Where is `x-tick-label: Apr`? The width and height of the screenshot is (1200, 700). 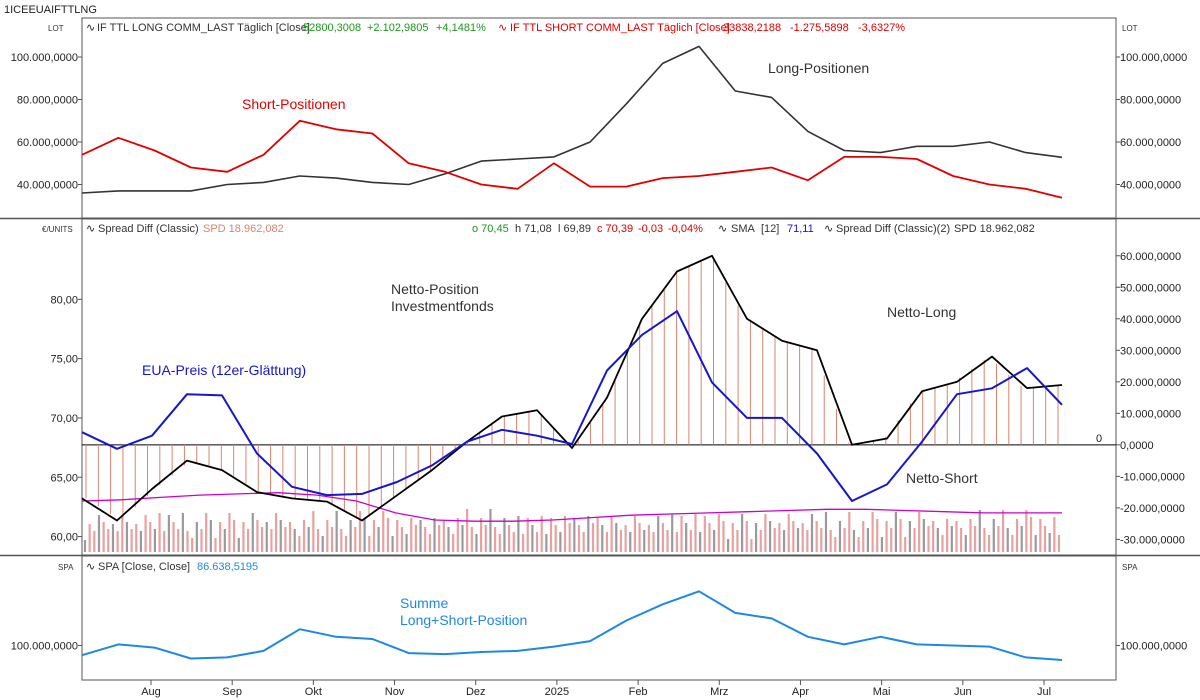
x-tick-label: Apr is located at coordinates (800, 692).